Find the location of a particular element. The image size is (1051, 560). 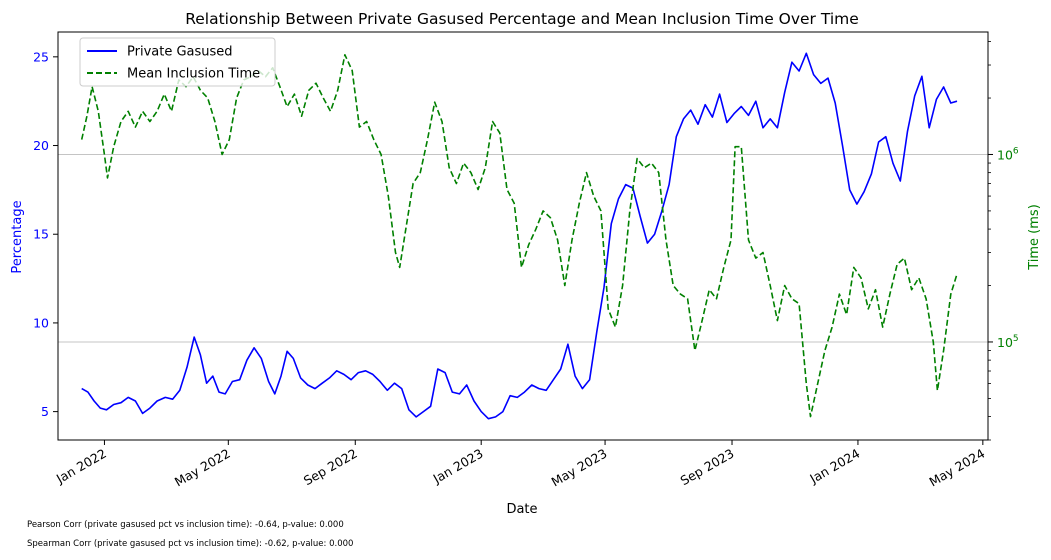

y-left-tick-label-2: 15 is located at coordinates (41, 234).